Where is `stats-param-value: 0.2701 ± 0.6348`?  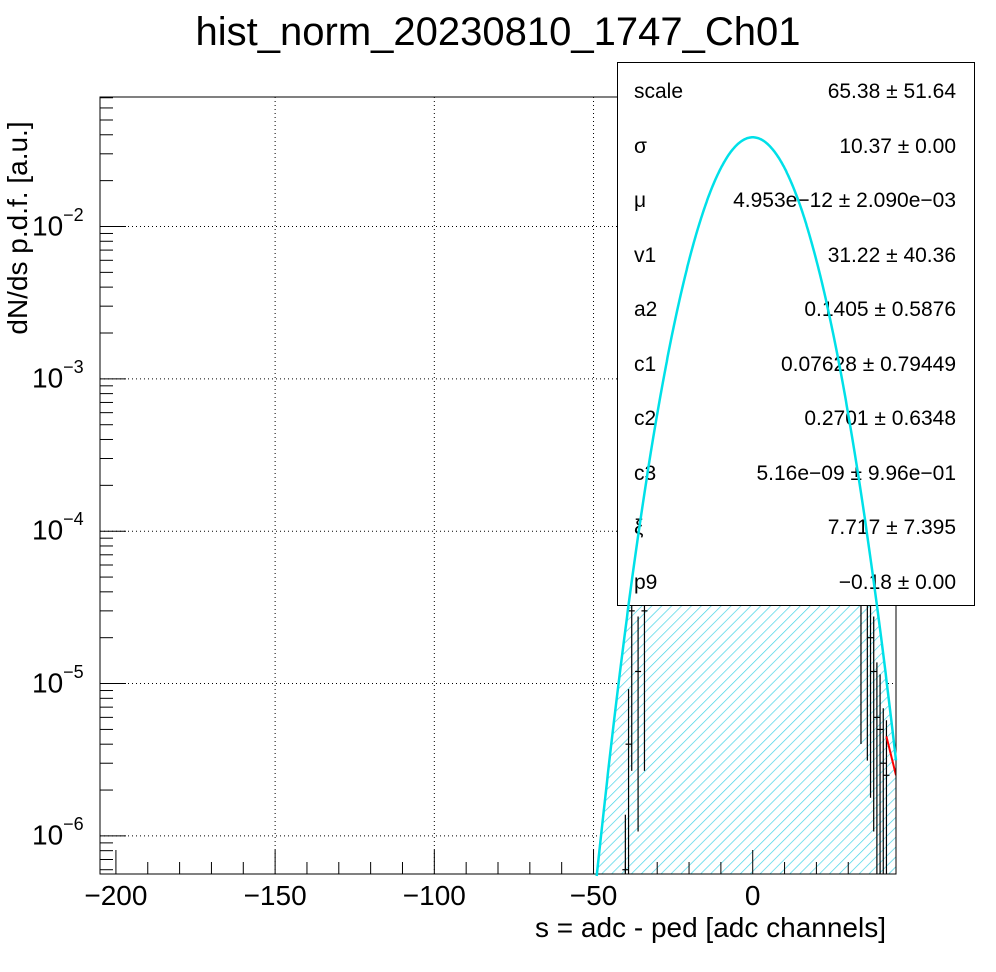
stats-param-value: 0.2701 ± 0.6348 is located at coordinates (880, 418).